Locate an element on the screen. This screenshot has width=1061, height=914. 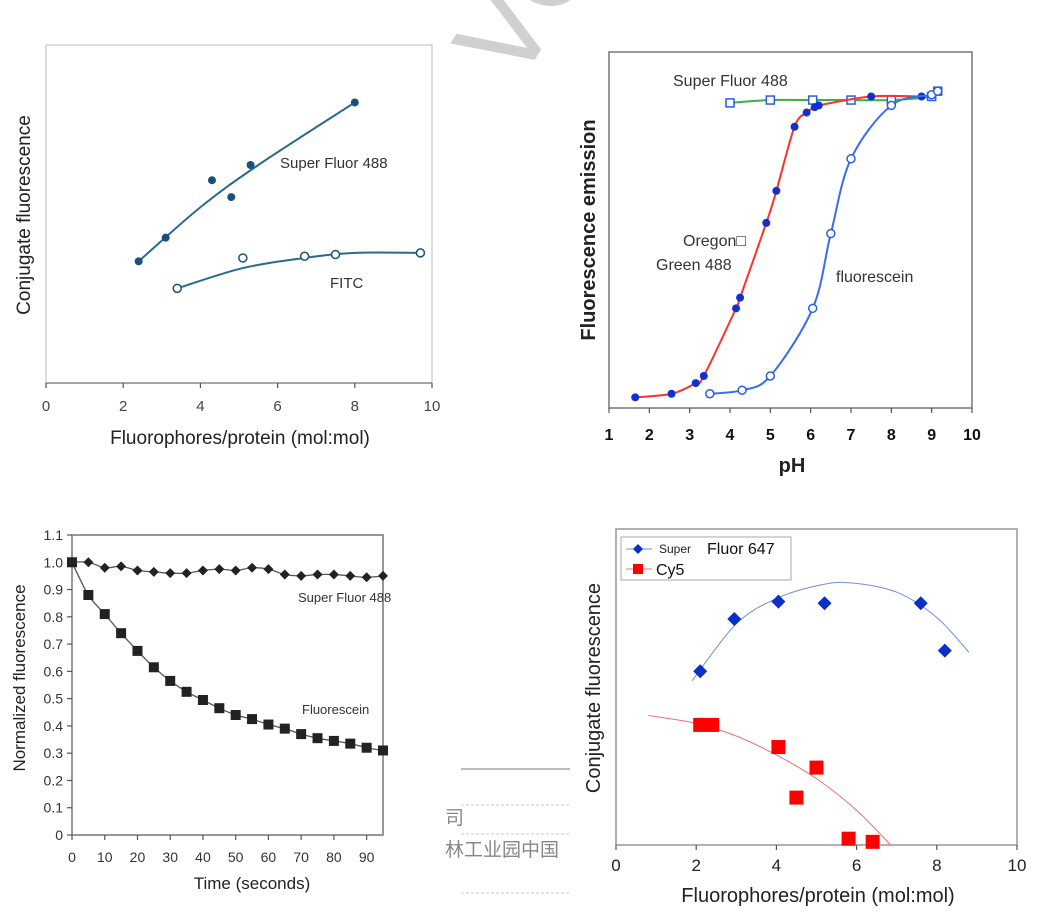
series-annotation: Green 488 is located at coordinates (694, 265).